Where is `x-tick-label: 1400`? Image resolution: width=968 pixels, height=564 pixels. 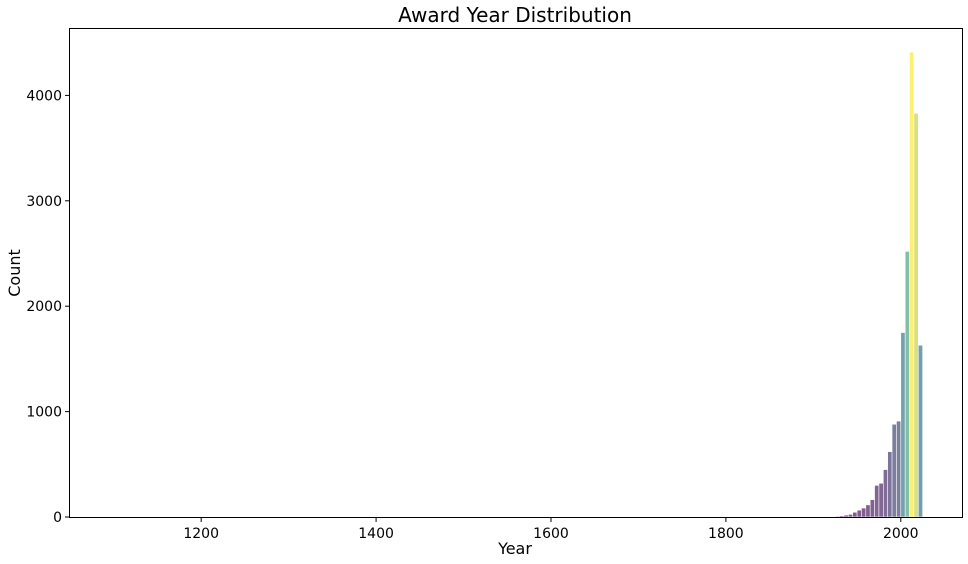
x-tick-label: 1400 is located at coordinates (376, 534).